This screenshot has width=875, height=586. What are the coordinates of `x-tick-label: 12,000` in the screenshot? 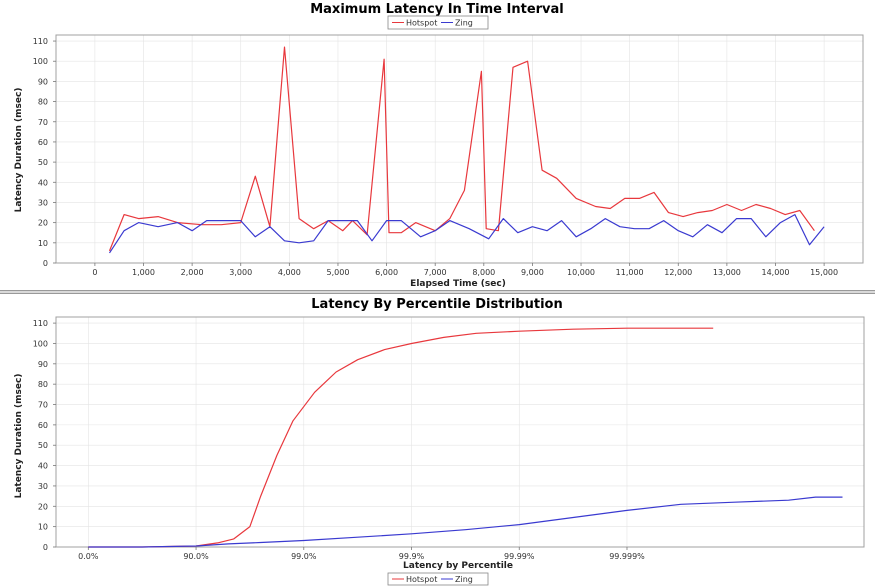 It's located at (678, 272).